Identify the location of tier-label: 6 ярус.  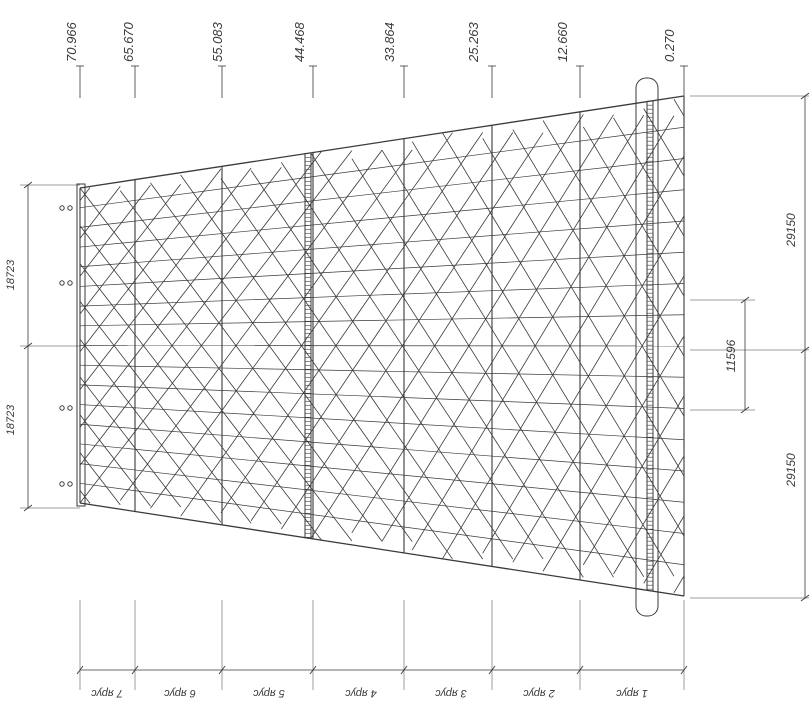
(180, 693).